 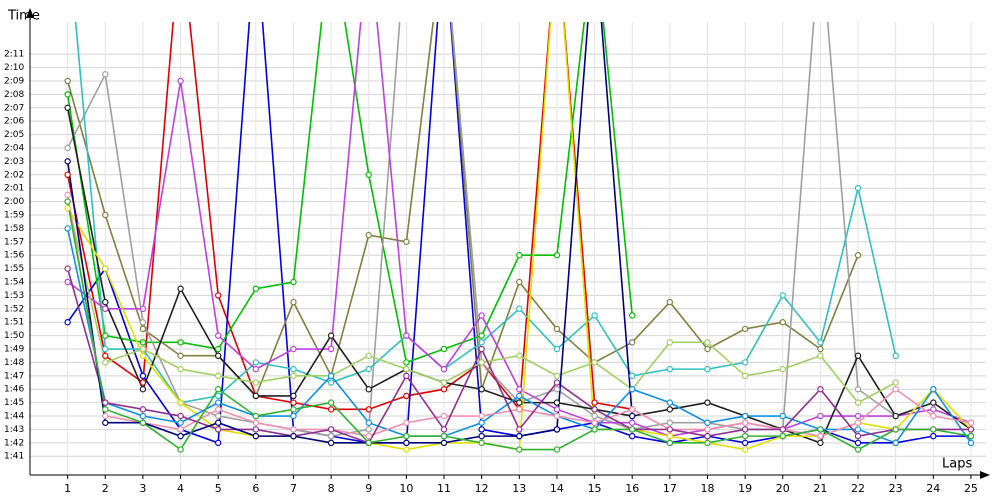 I want to click on x-tick-label: 10, so click(x=406, y=488).